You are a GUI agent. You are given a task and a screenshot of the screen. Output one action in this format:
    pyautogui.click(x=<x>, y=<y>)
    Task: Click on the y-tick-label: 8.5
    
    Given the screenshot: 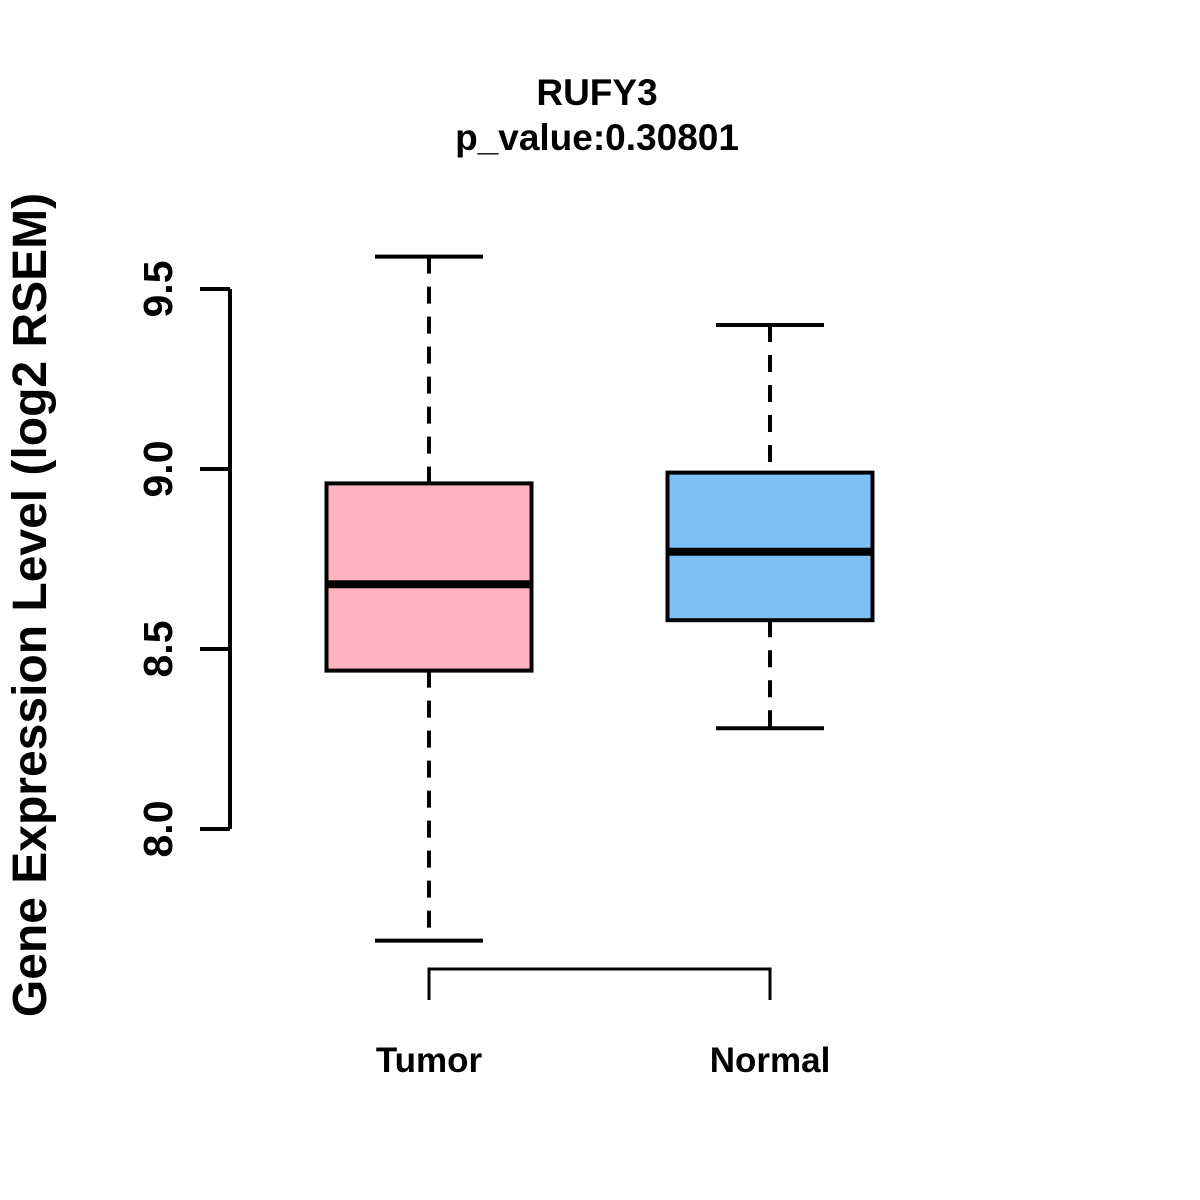 What is the action you would take?
    pyautogui.click(x=158, y=649)
    